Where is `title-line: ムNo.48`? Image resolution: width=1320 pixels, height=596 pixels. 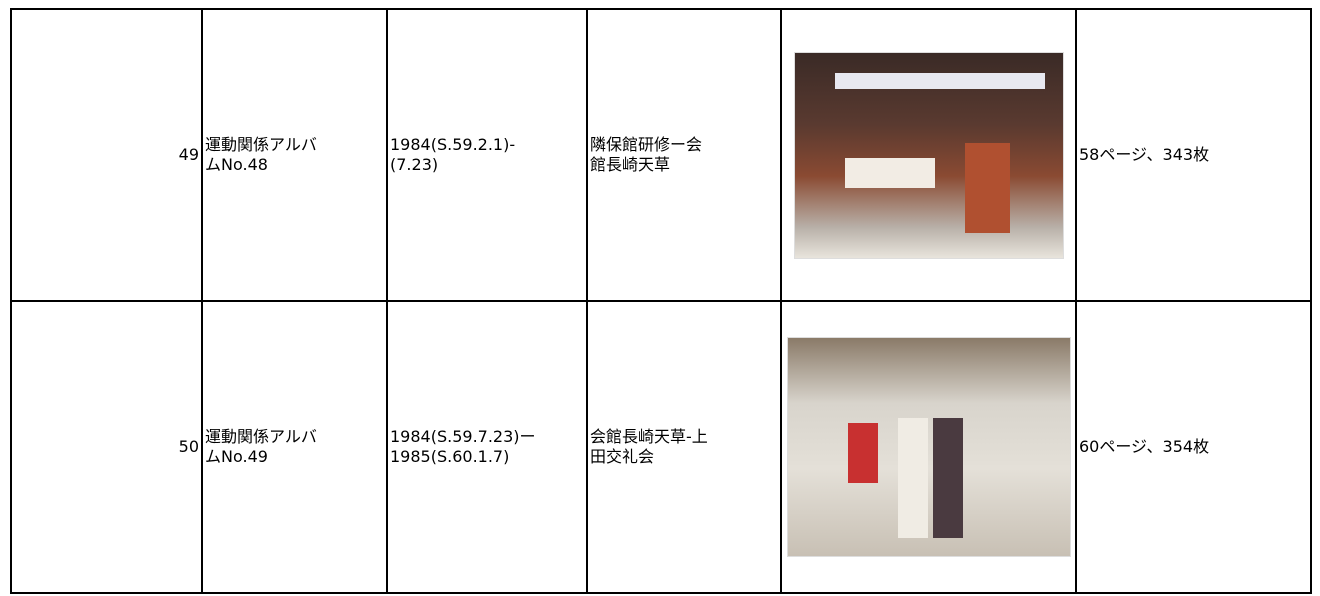
title-line: ムNo.48 is located at coordinates (236, 164).